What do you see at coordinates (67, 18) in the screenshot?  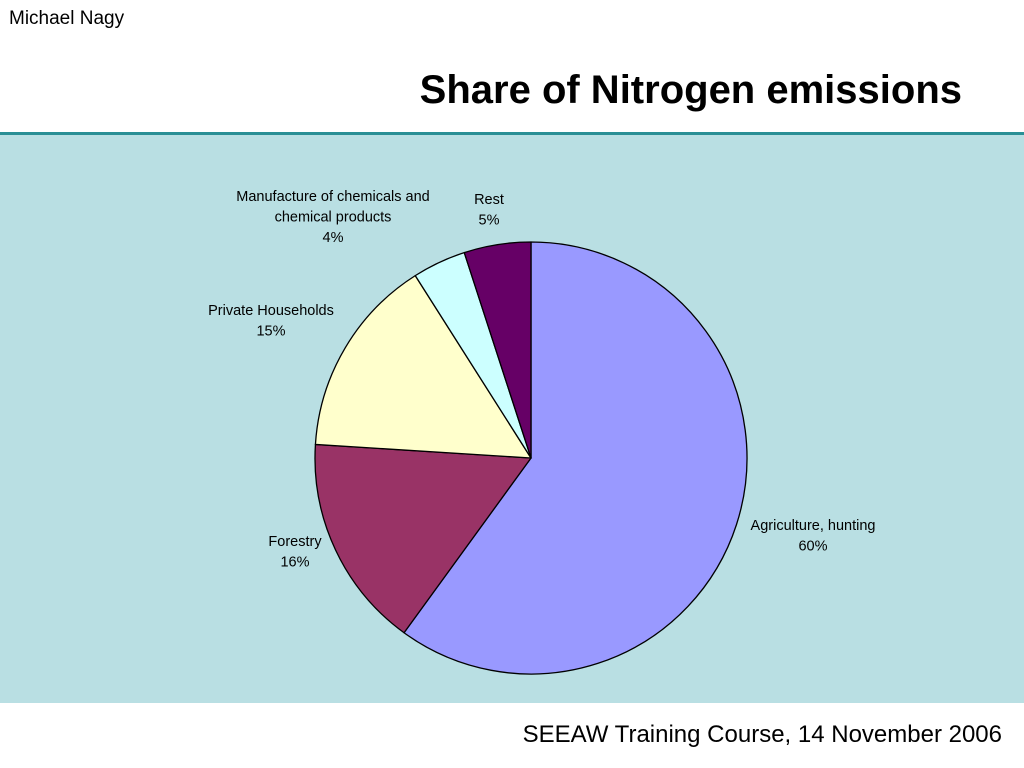 I see `author-name: Michael Nagy` at bounding box center [67, 18].